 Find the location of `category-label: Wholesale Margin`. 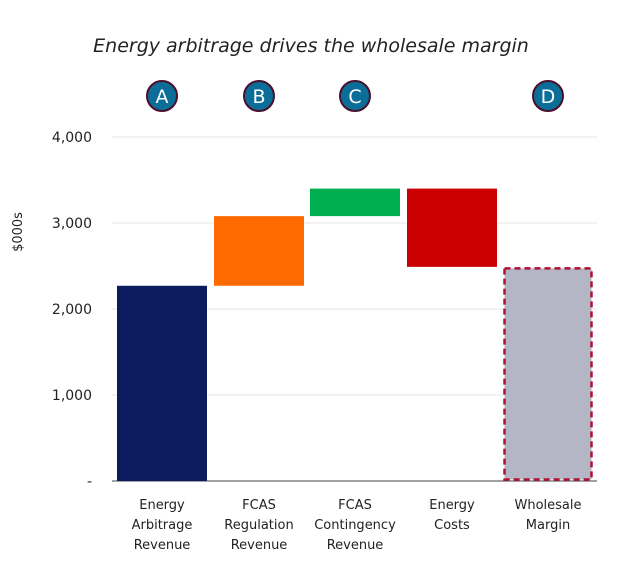

category-label: Wholesale Margin is located at coordinates (547, 515).